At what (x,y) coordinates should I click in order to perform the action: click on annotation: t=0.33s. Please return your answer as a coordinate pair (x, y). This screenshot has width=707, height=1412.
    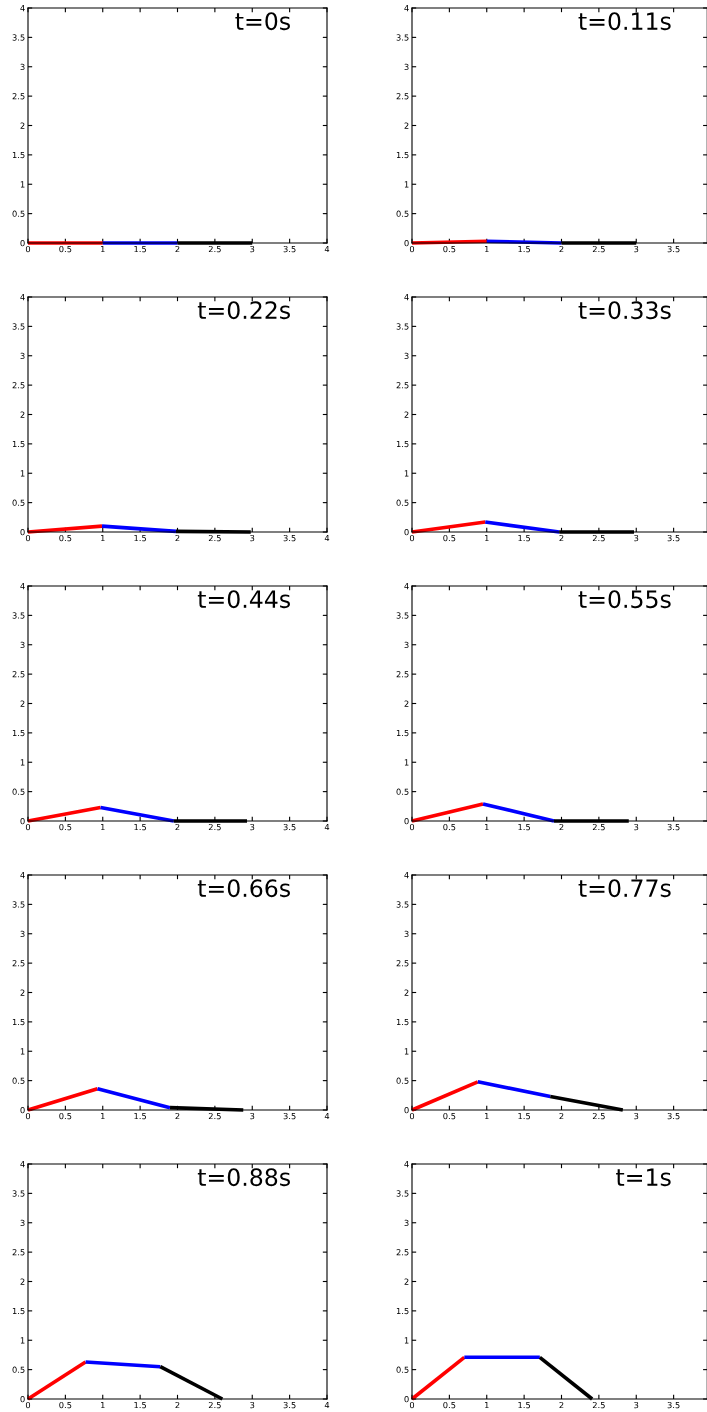
    Looking at the image, I should click on (624, 310).